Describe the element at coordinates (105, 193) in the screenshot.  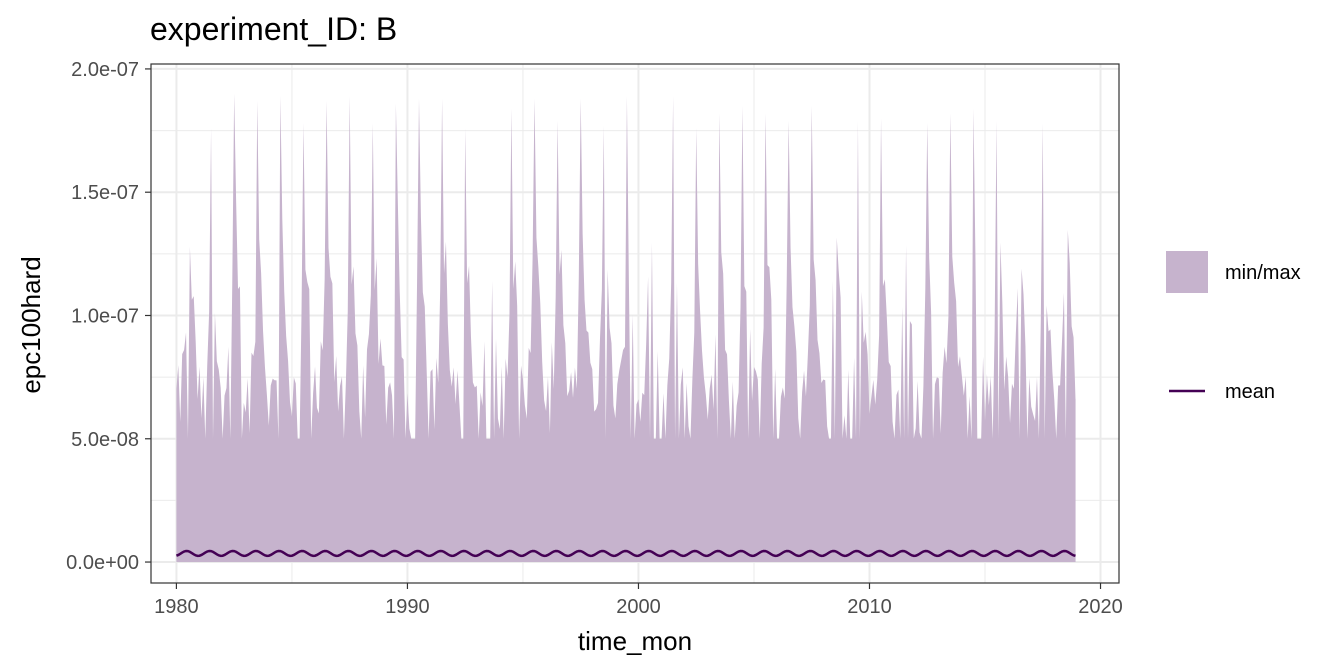
I see `y-tick-label: 1.5e-07` at that location.